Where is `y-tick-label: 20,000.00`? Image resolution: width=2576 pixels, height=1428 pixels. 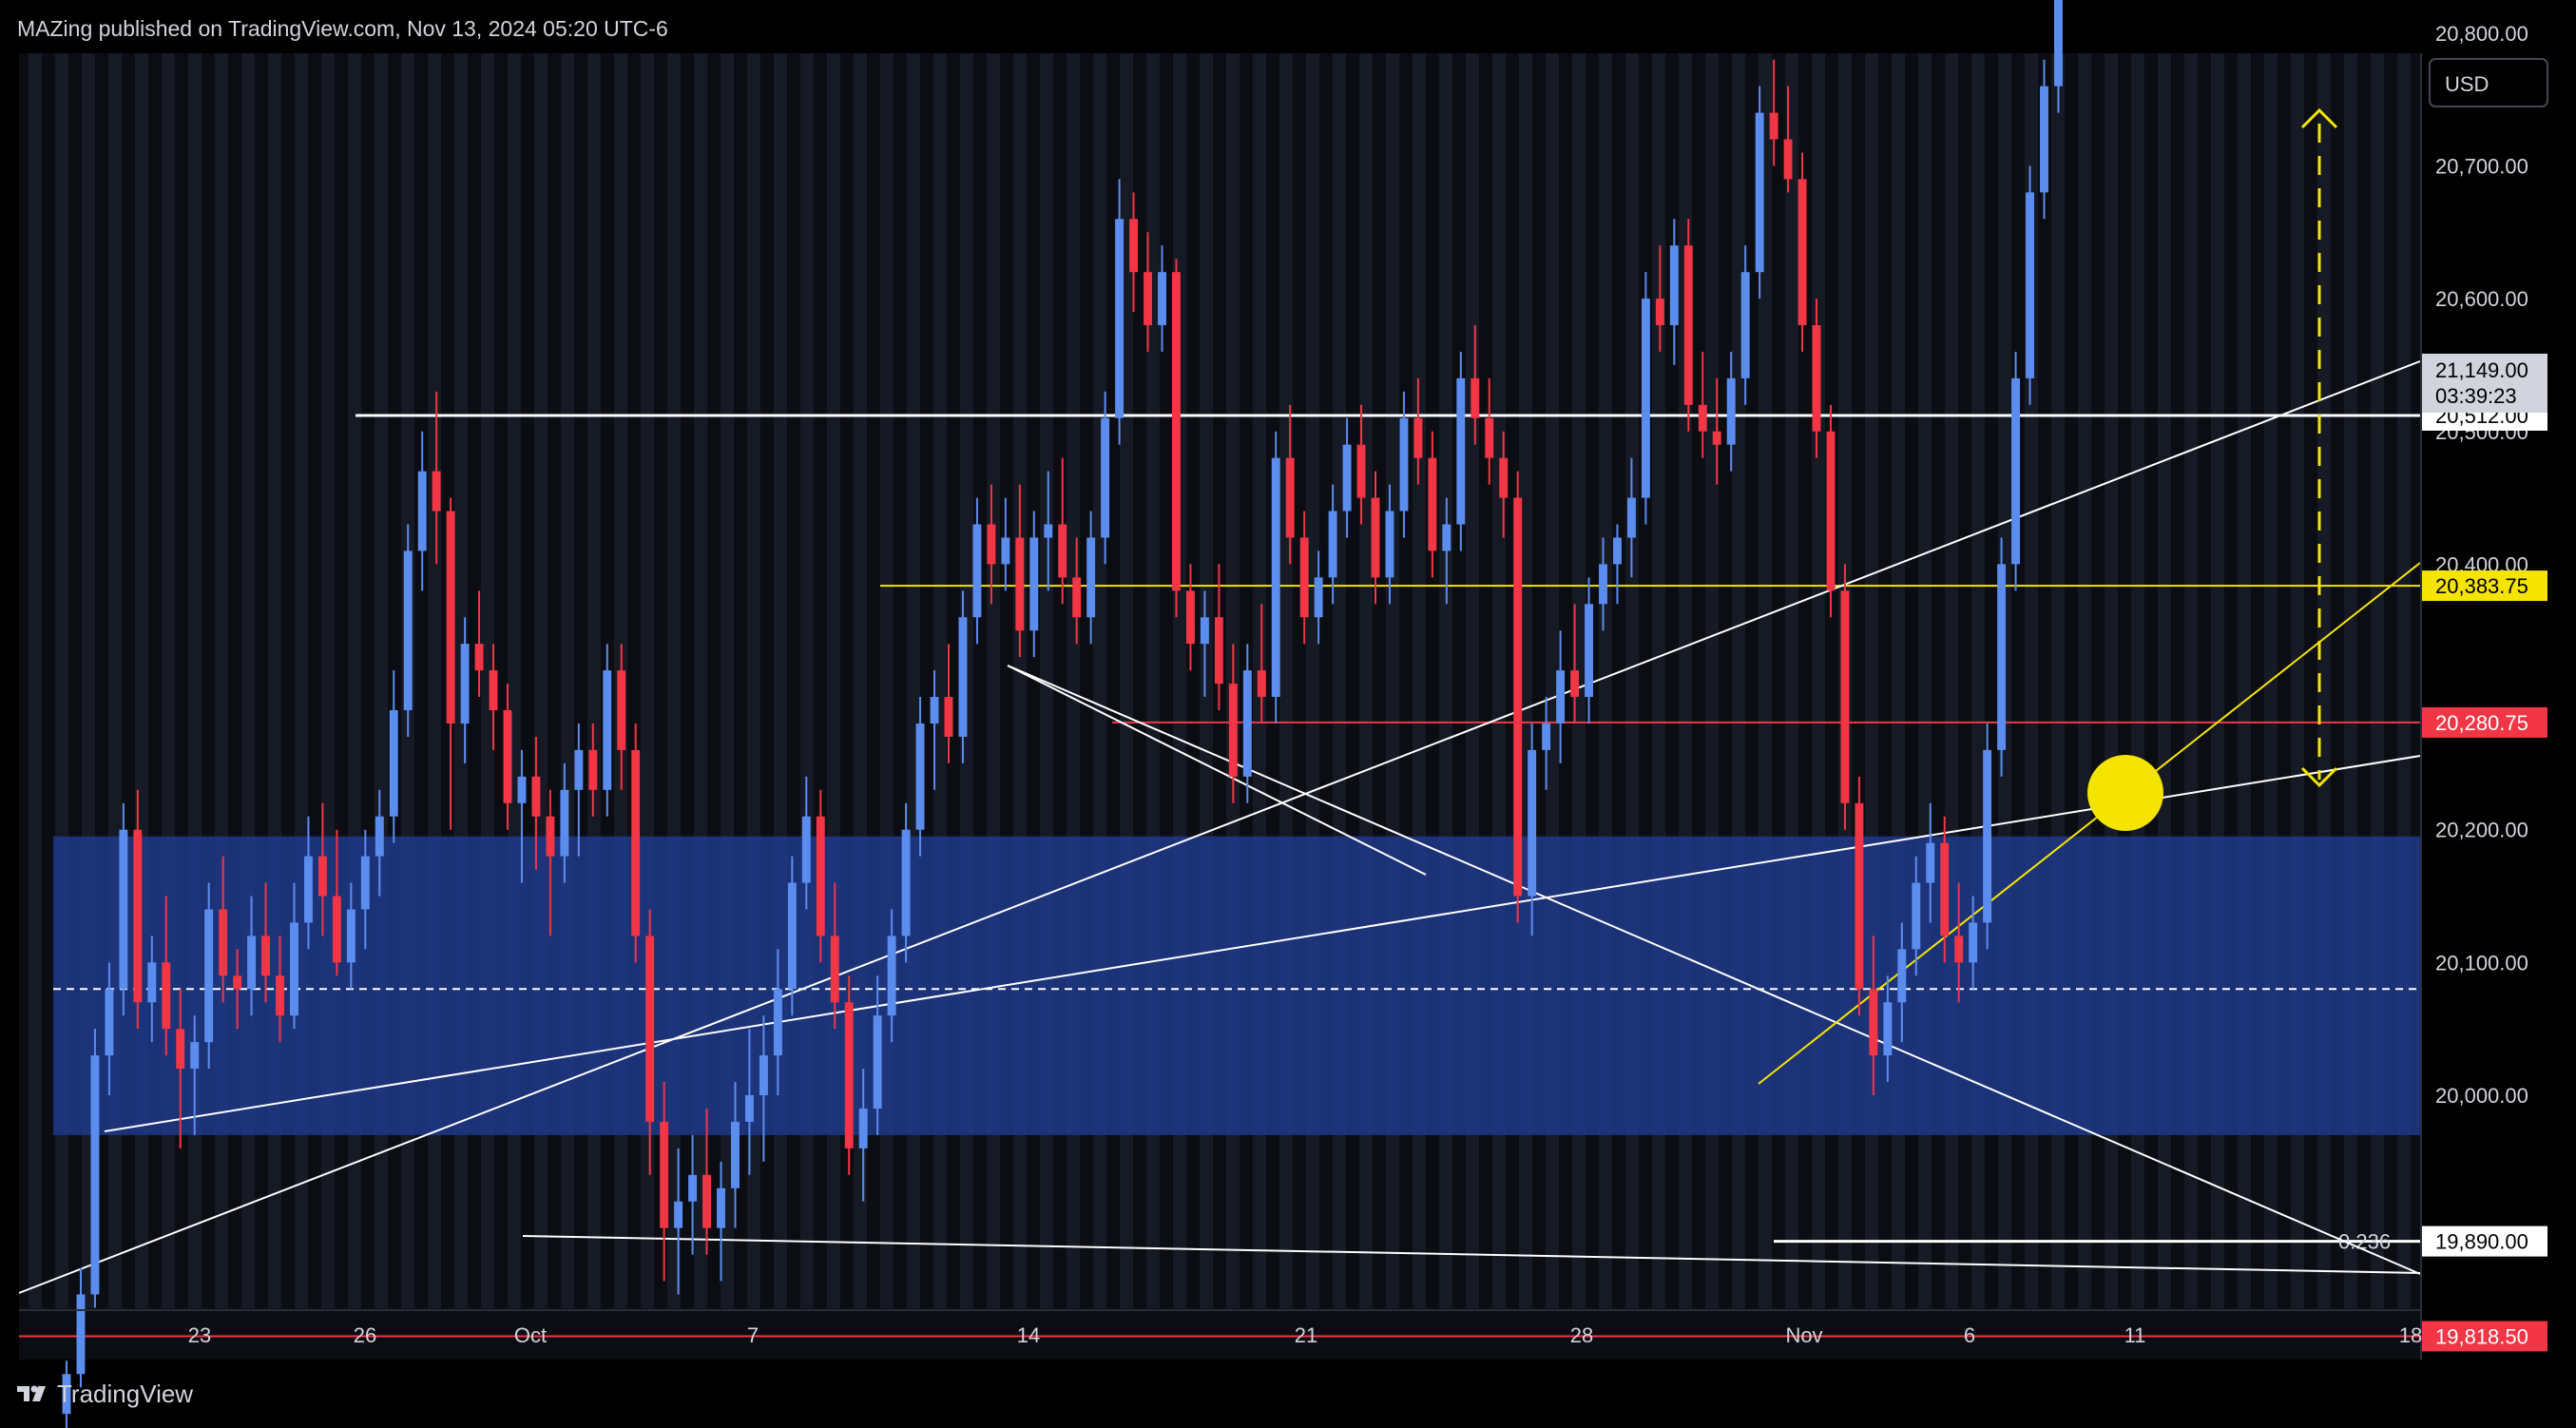 y-tick-label: 20,000.00 is located at coordinates (2481, 1096).